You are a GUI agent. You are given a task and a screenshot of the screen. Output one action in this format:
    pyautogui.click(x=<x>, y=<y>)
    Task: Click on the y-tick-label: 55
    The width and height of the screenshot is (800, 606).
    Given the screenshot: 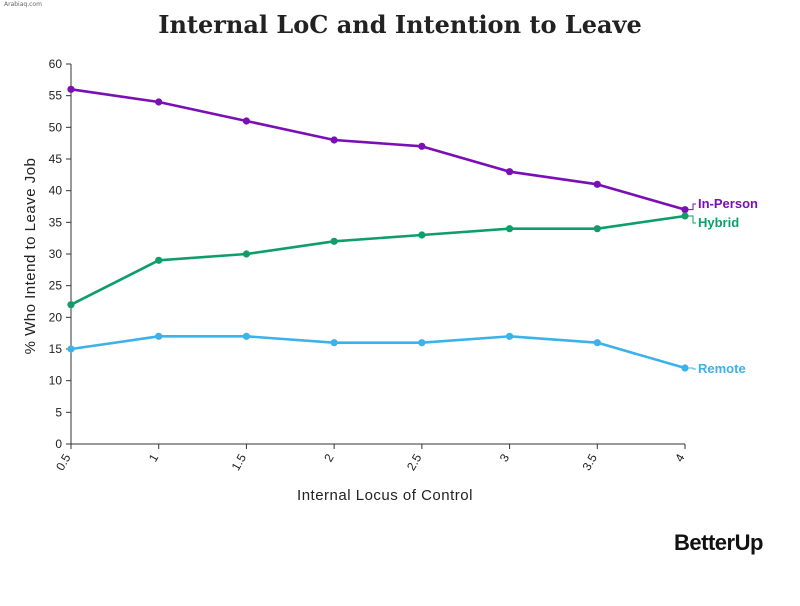 What is the action you would take?
    pyautogui.click(x=56, y=96)
    